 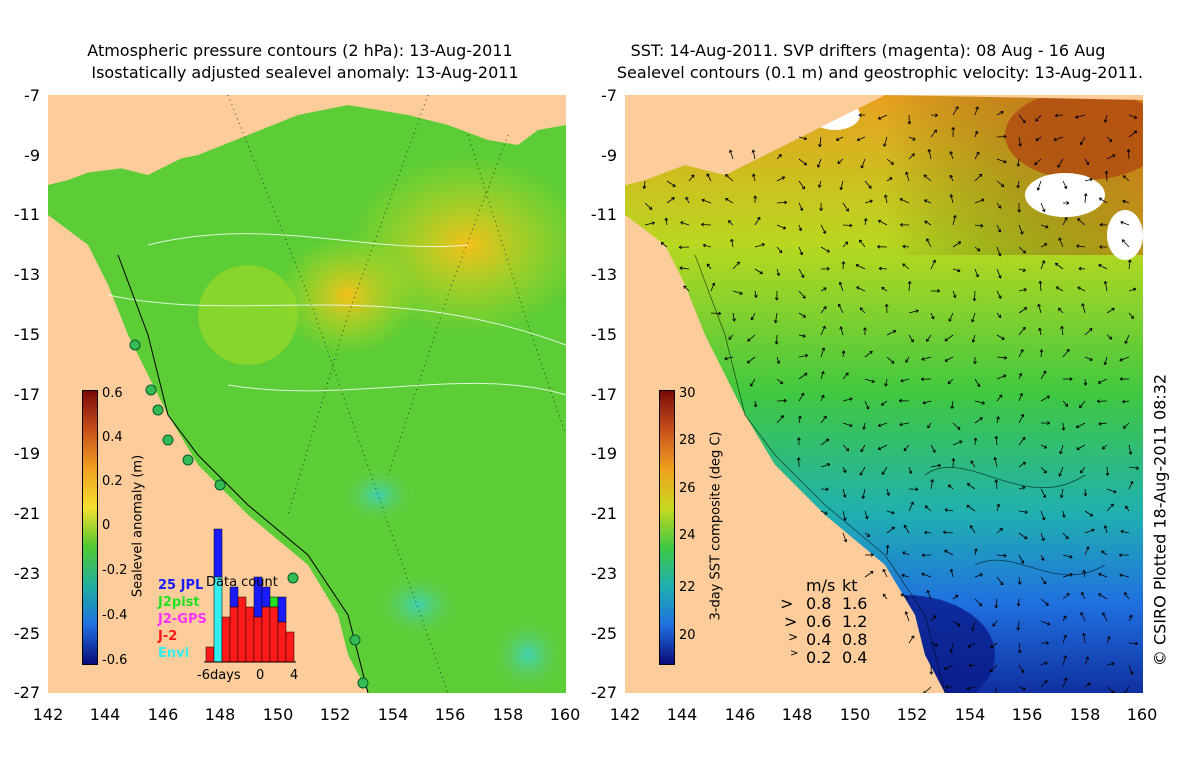 What do you see at coordinates (855, 603) in the screenshot?
I see `velocity-legend-kt: 1.6` at bounding box center [855, 603].